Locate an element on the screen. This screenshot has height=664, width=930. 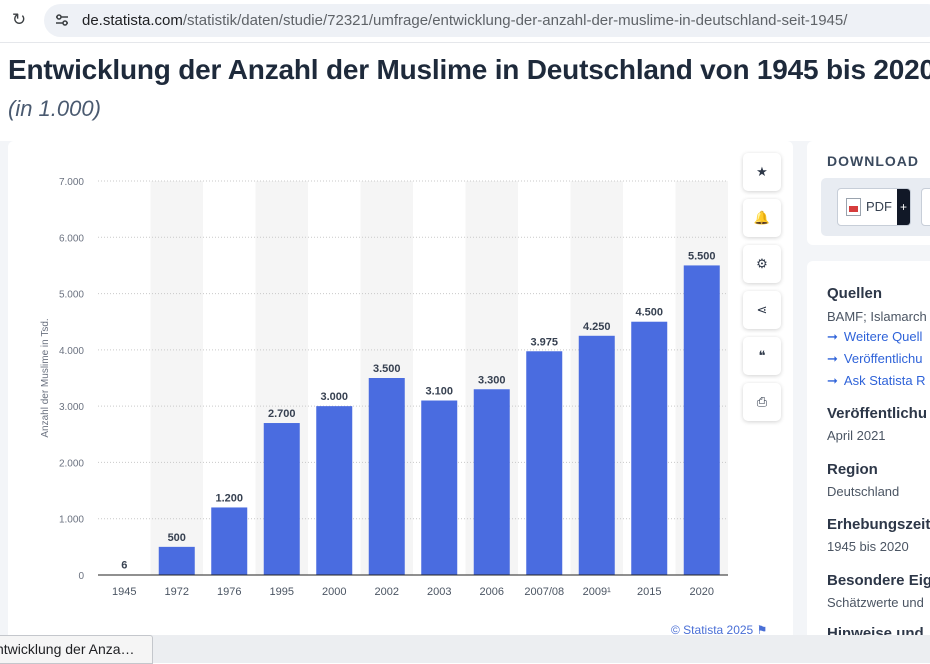
y-tick-label: 7.000 is located at coordinates (71, 182).